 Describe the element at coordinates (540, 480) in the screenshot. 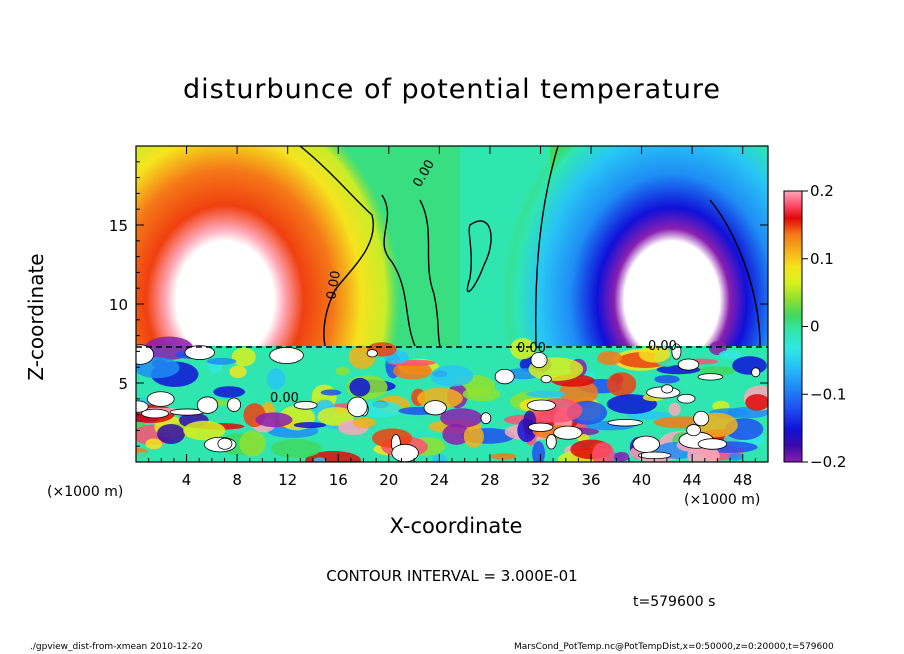

I see `x-tick-label: 32` at that location.